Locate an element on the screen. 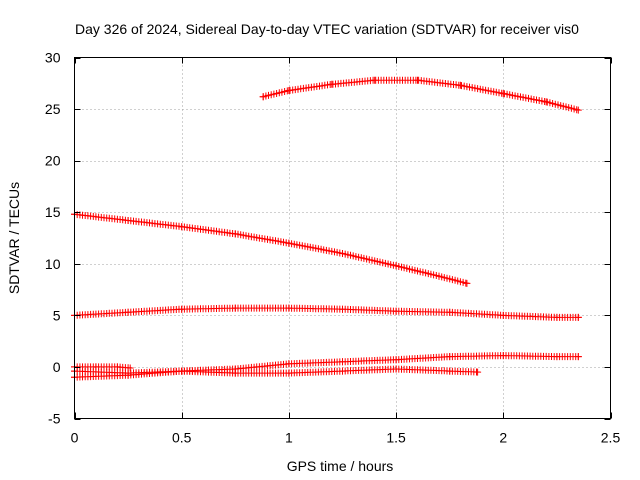  y-tick-label: 0 is located at coordinates (57, 367).